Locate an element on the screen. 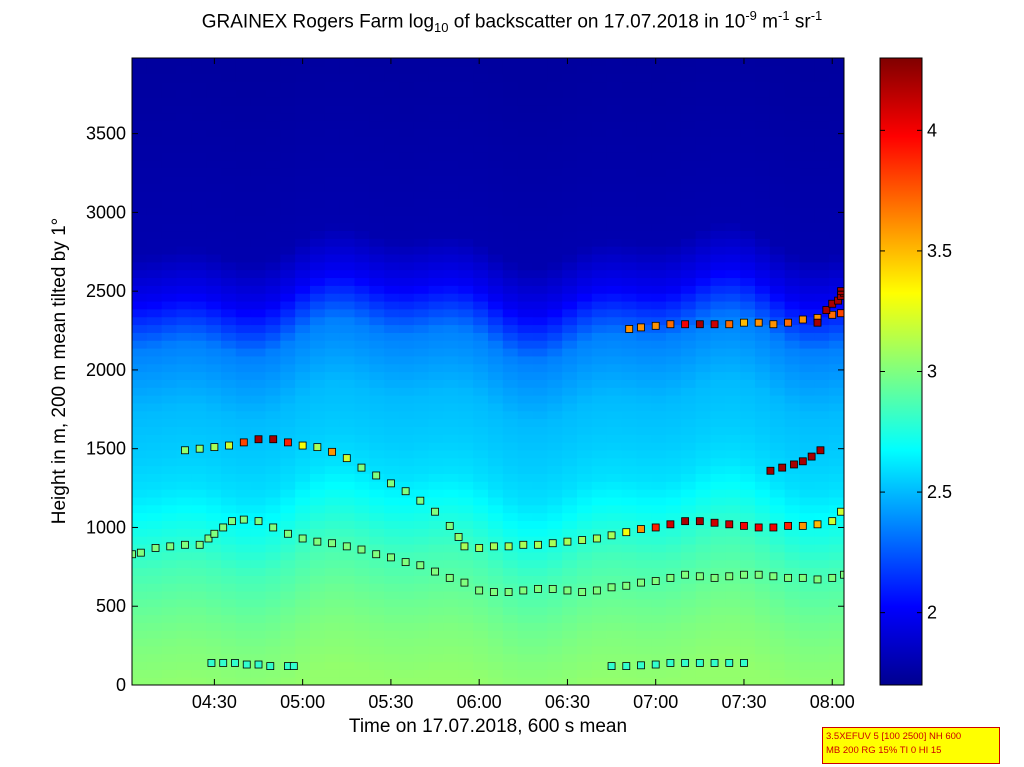 The height and width of the screenshot is (767, 1024). y-tick-label: 1000 is located at coordinates (106, 527).